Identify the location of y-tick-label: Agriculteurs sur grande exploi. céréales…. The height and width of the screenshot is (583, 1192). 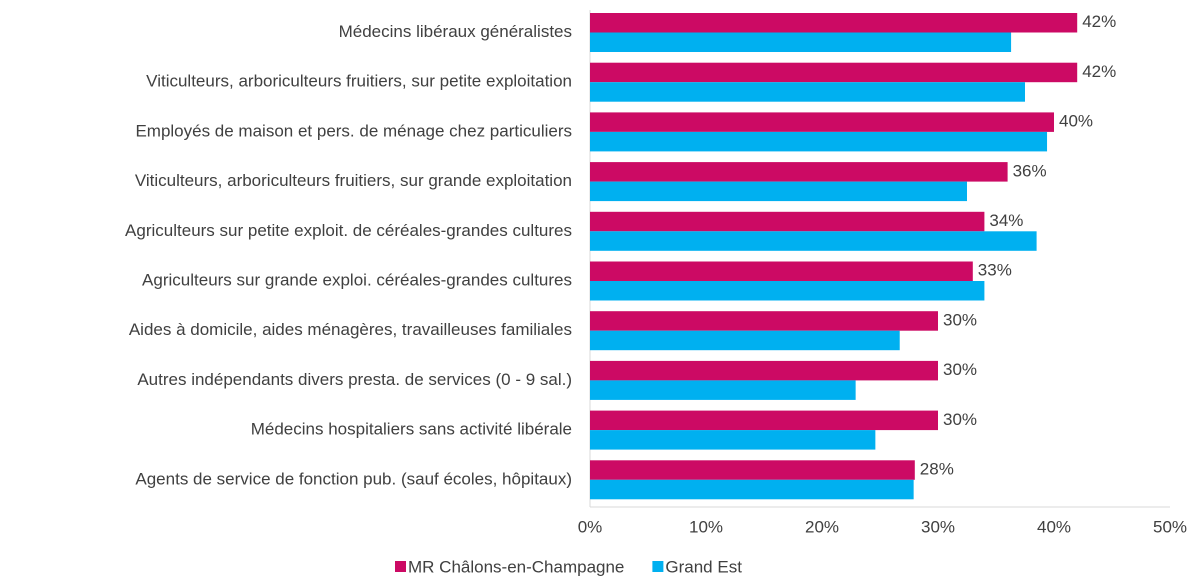
(357, 279).